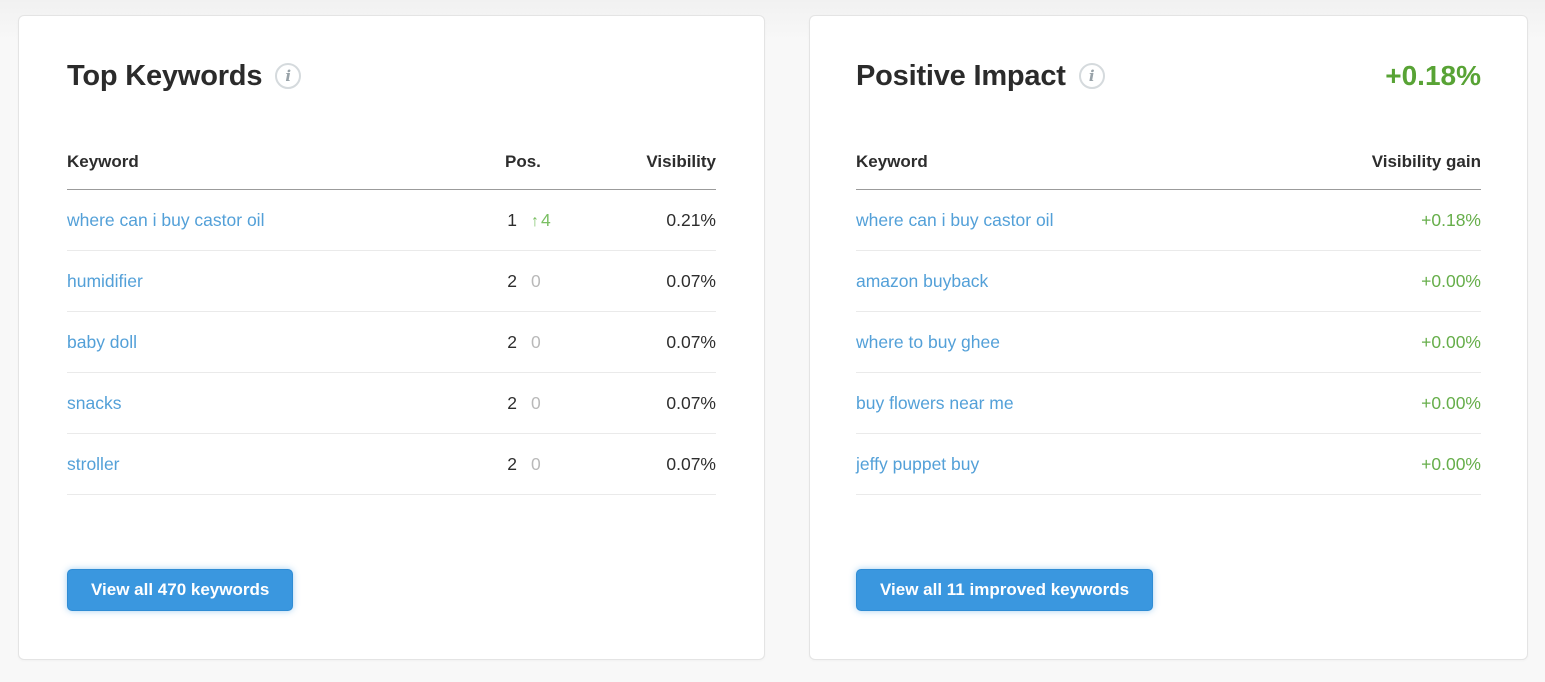 This screenshot has width=1545, height=682. I want to click on keyword-link: amazon buyback, so click(922, 280).